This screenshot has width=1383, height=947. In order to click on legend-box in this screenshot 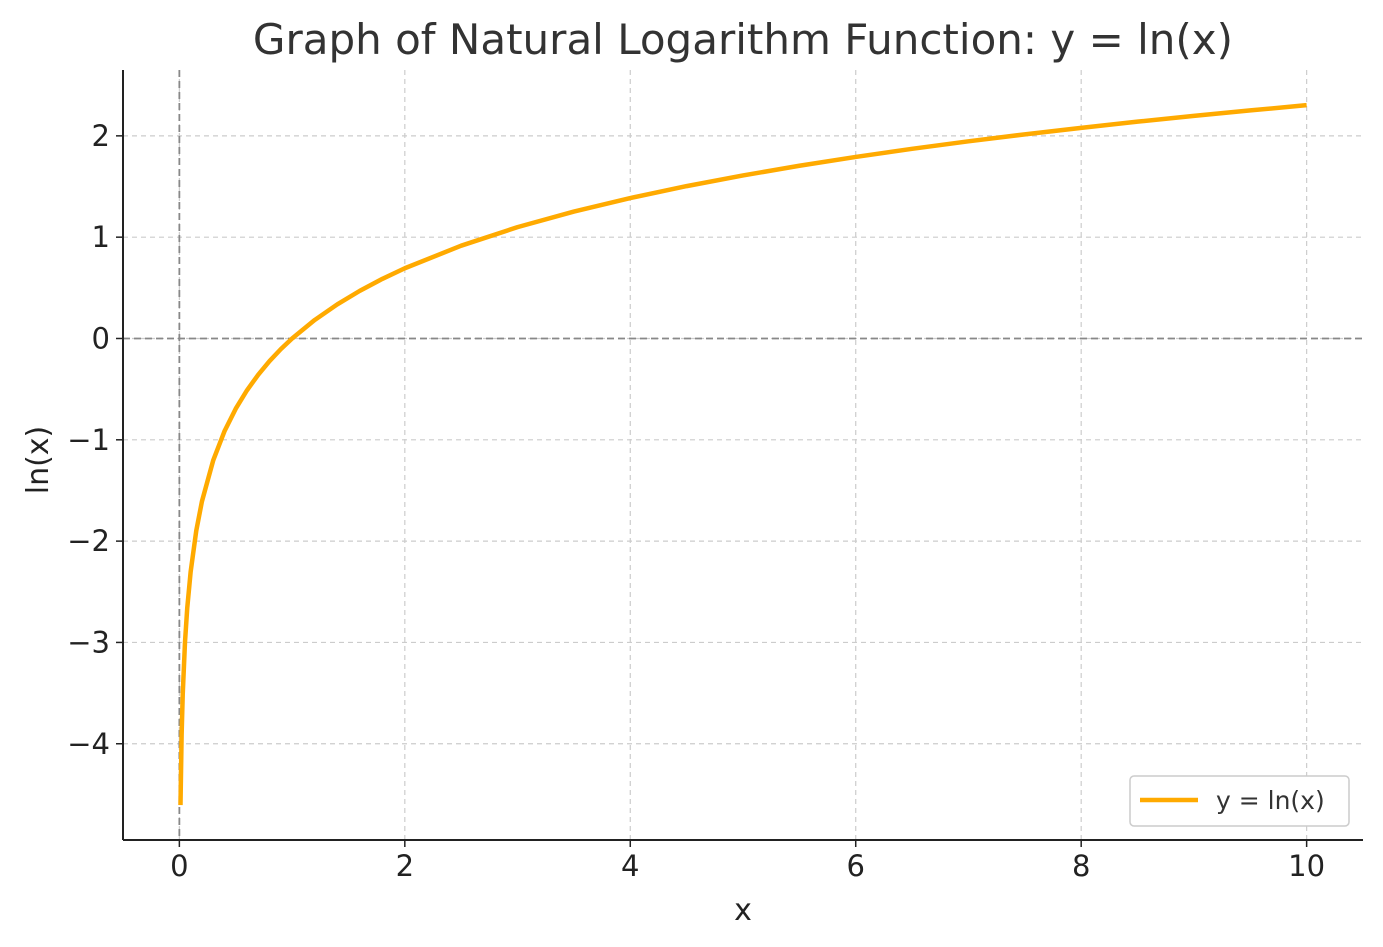, I will do `click(1239, 801)`.